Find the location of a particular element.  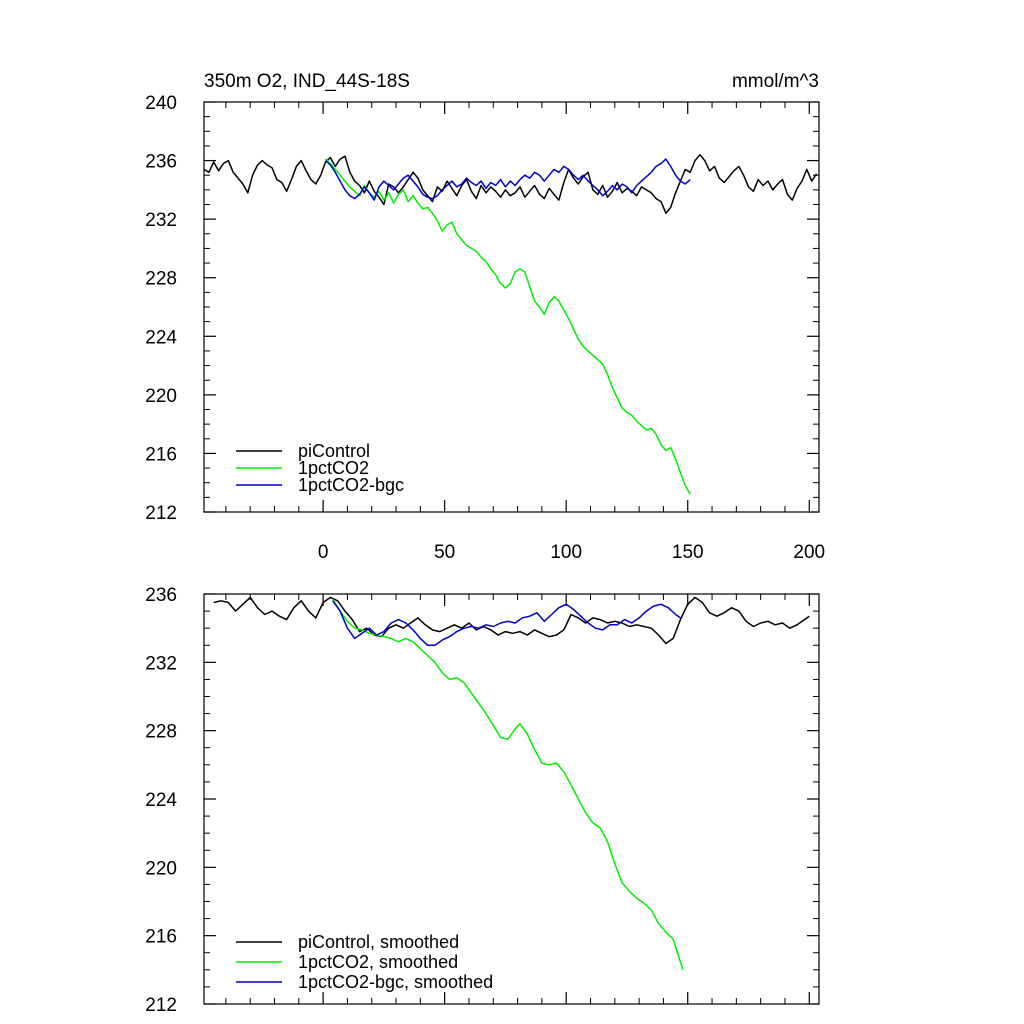

x-tick-label: 50 is located at coordinates (444, 552).